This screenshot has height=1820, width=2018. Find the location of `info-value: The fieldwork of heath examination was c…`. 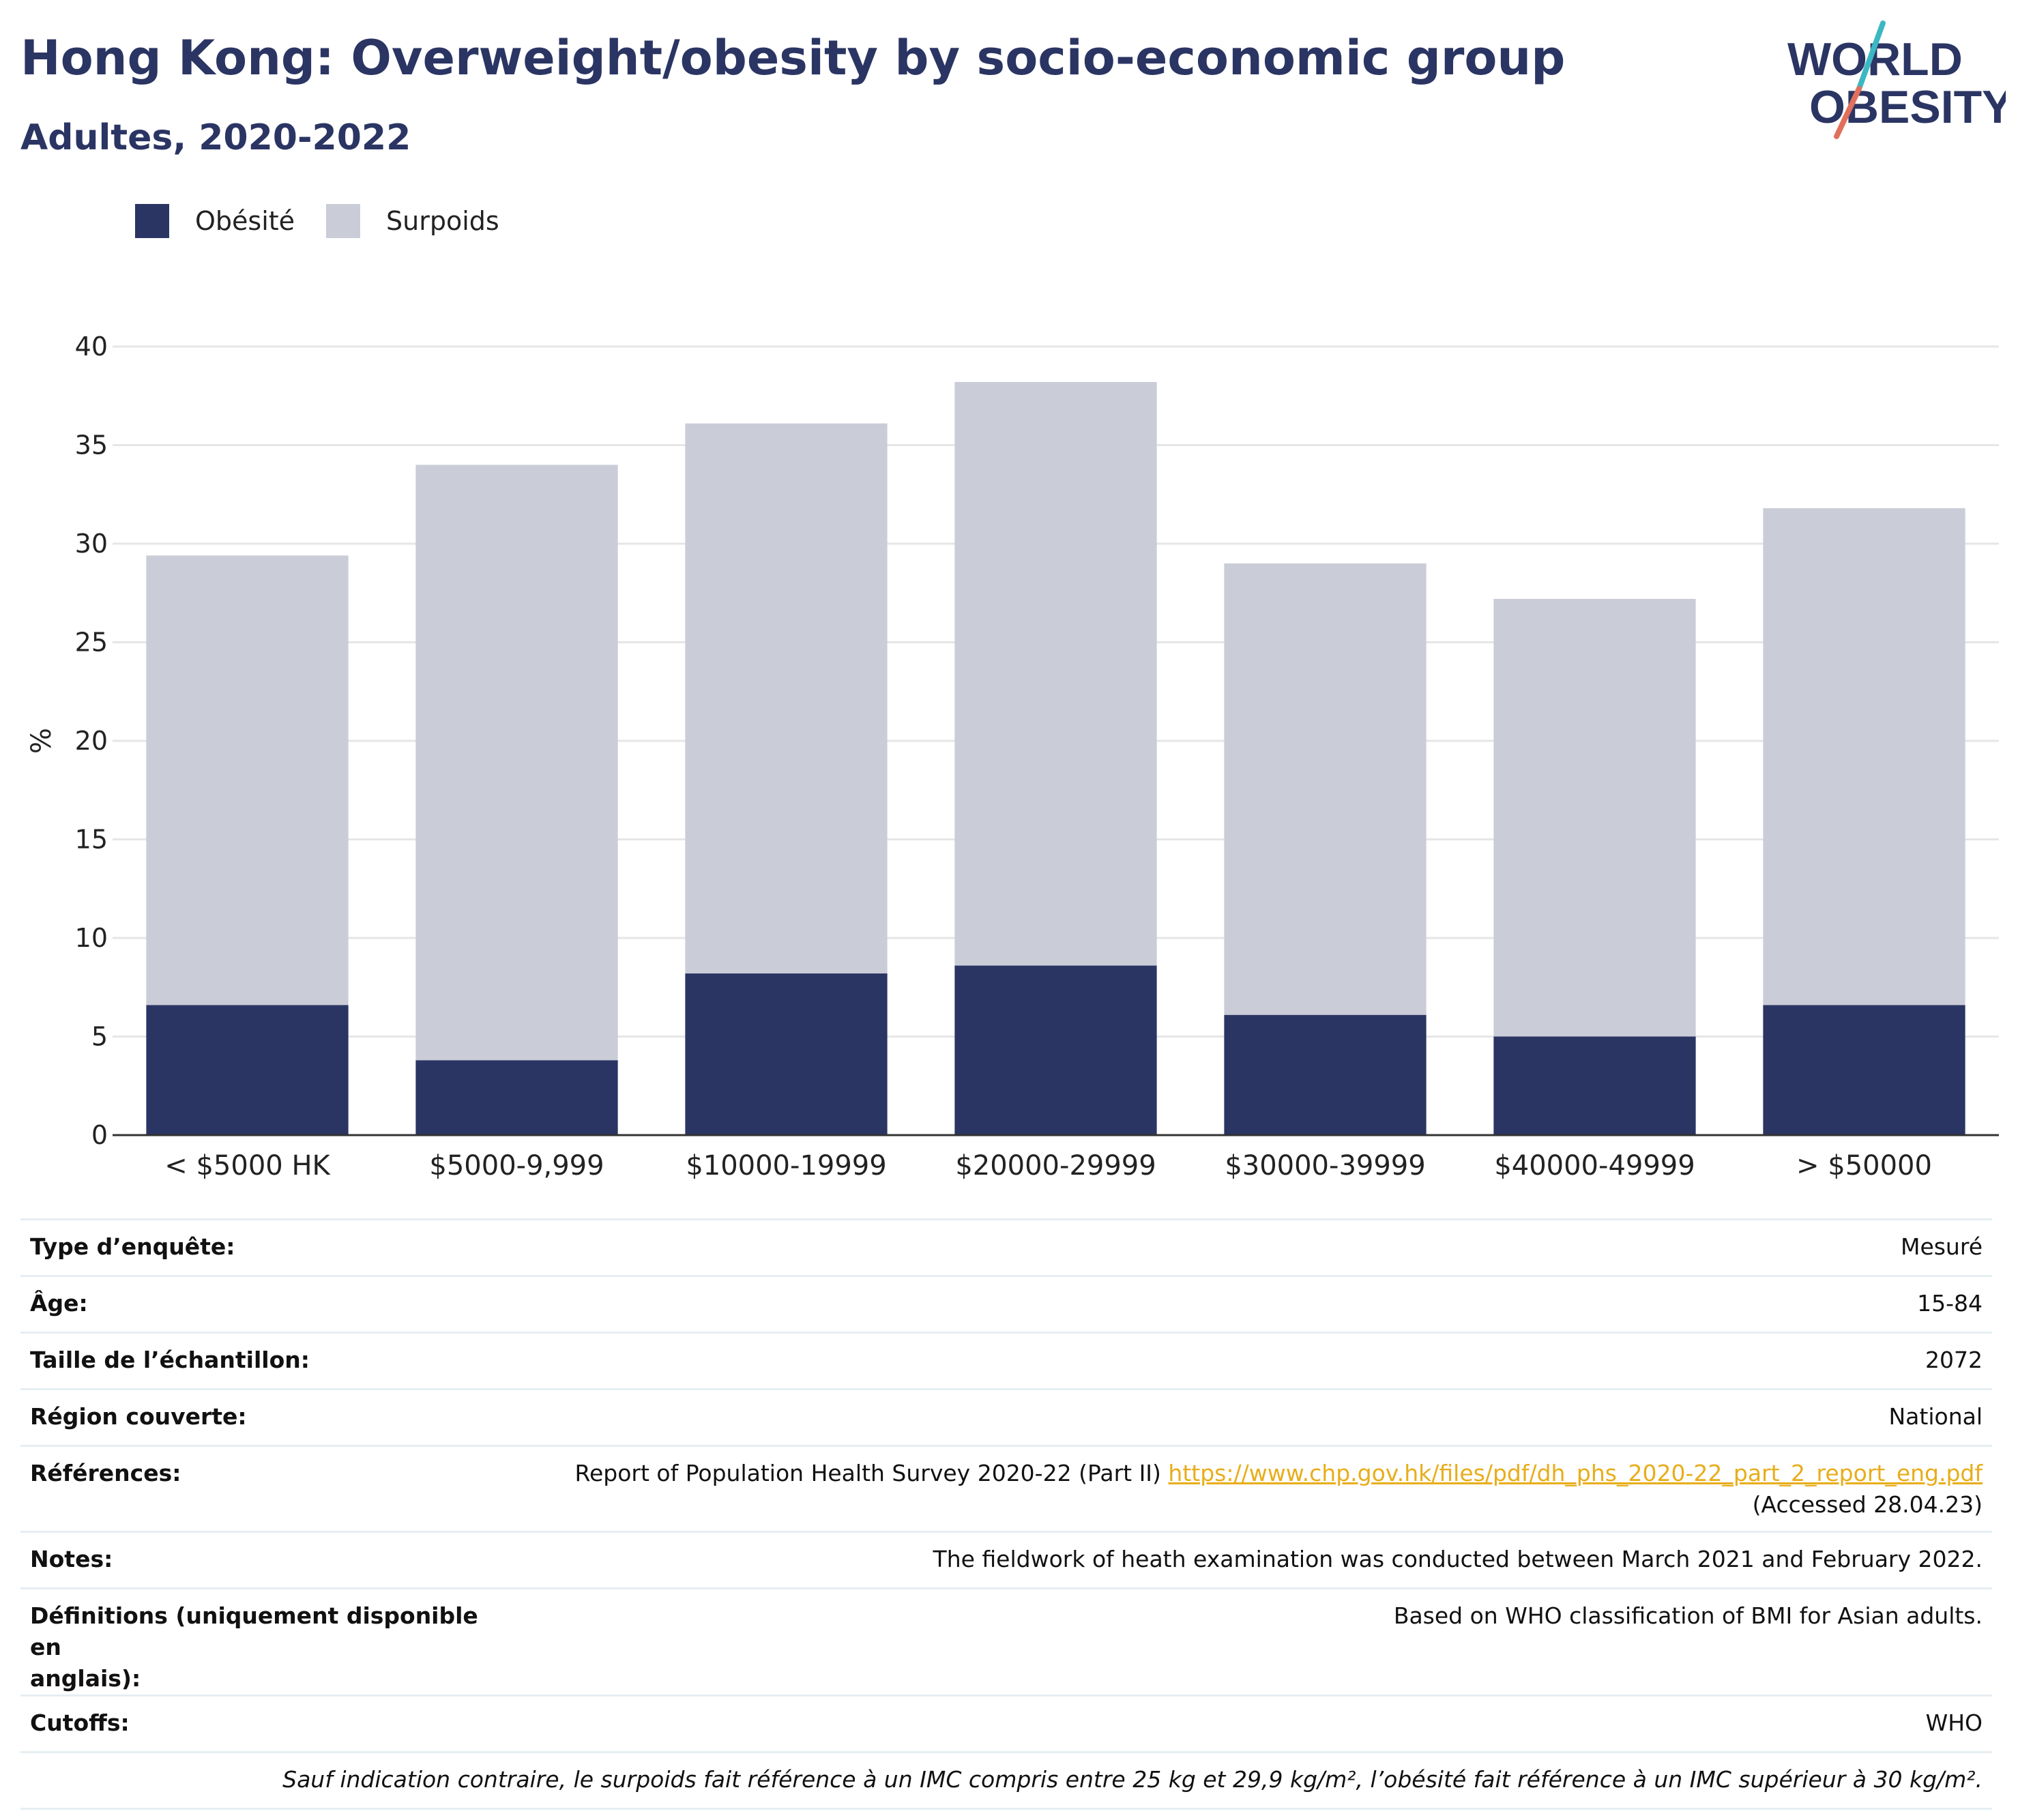

info-value: The fieldwork of heath examination was c… is located at coordinates (1254, 1560).